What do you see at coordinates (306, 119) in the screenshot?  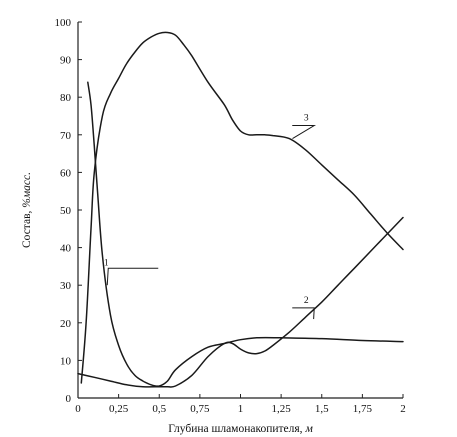 I see `curve-label-3: 3` at bounding box center [306, 119].